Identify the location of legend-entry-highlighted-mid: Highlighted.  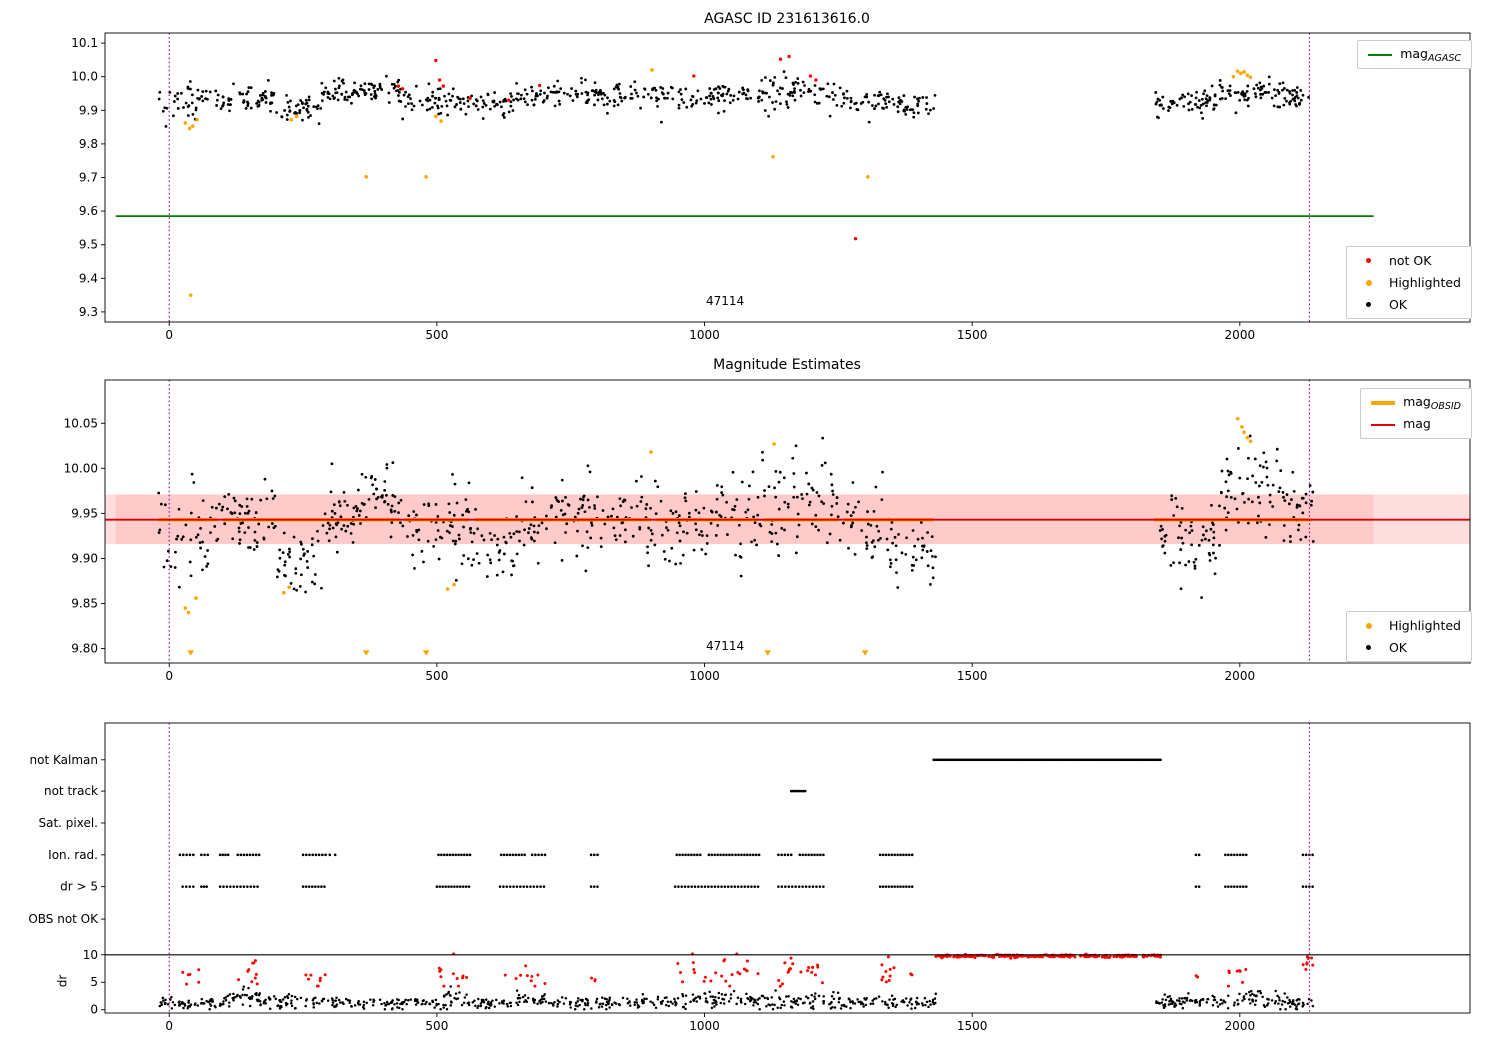
(1409, 625).